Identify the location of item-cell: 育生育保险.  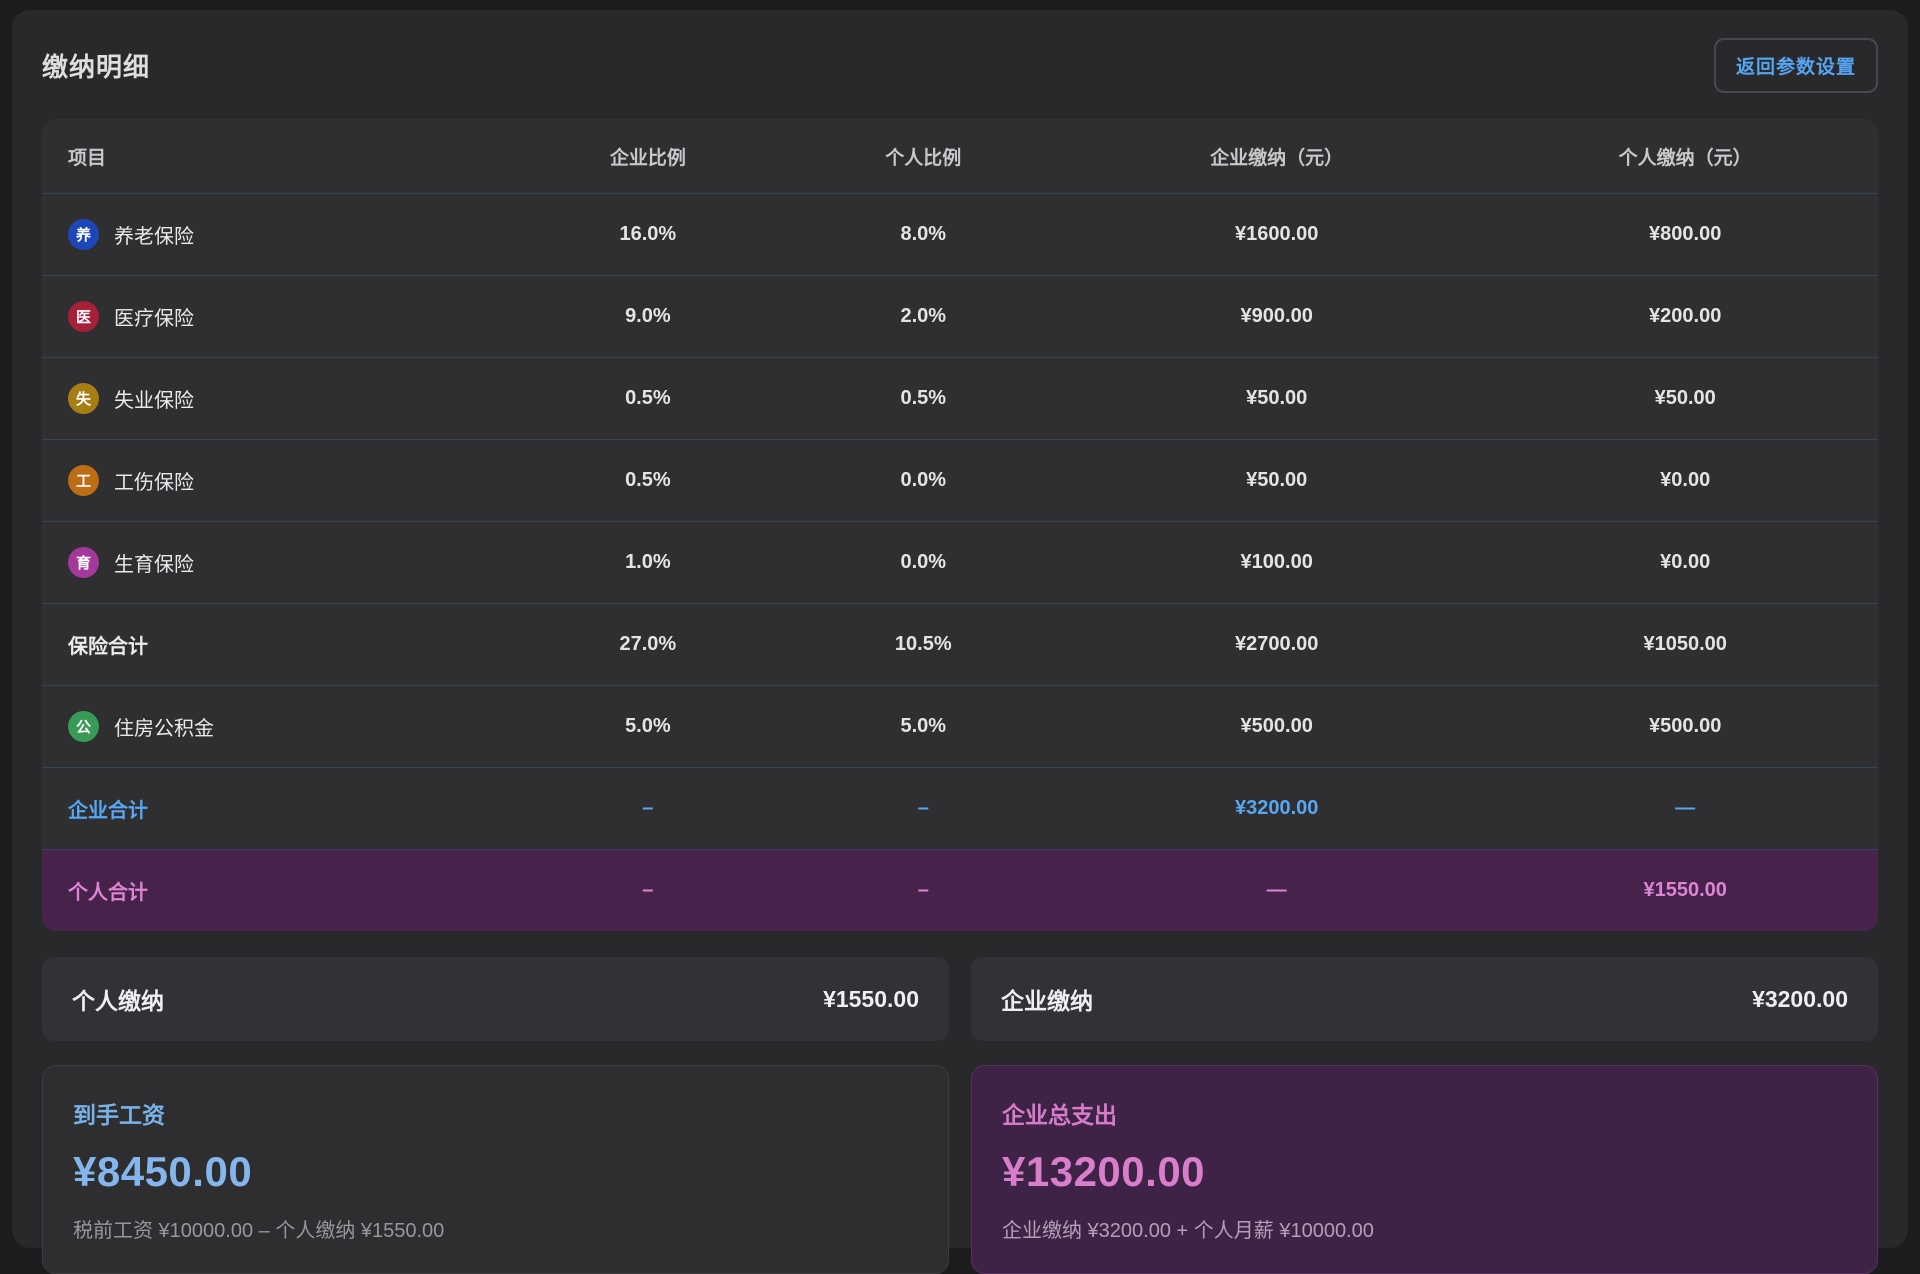
(276, 562).